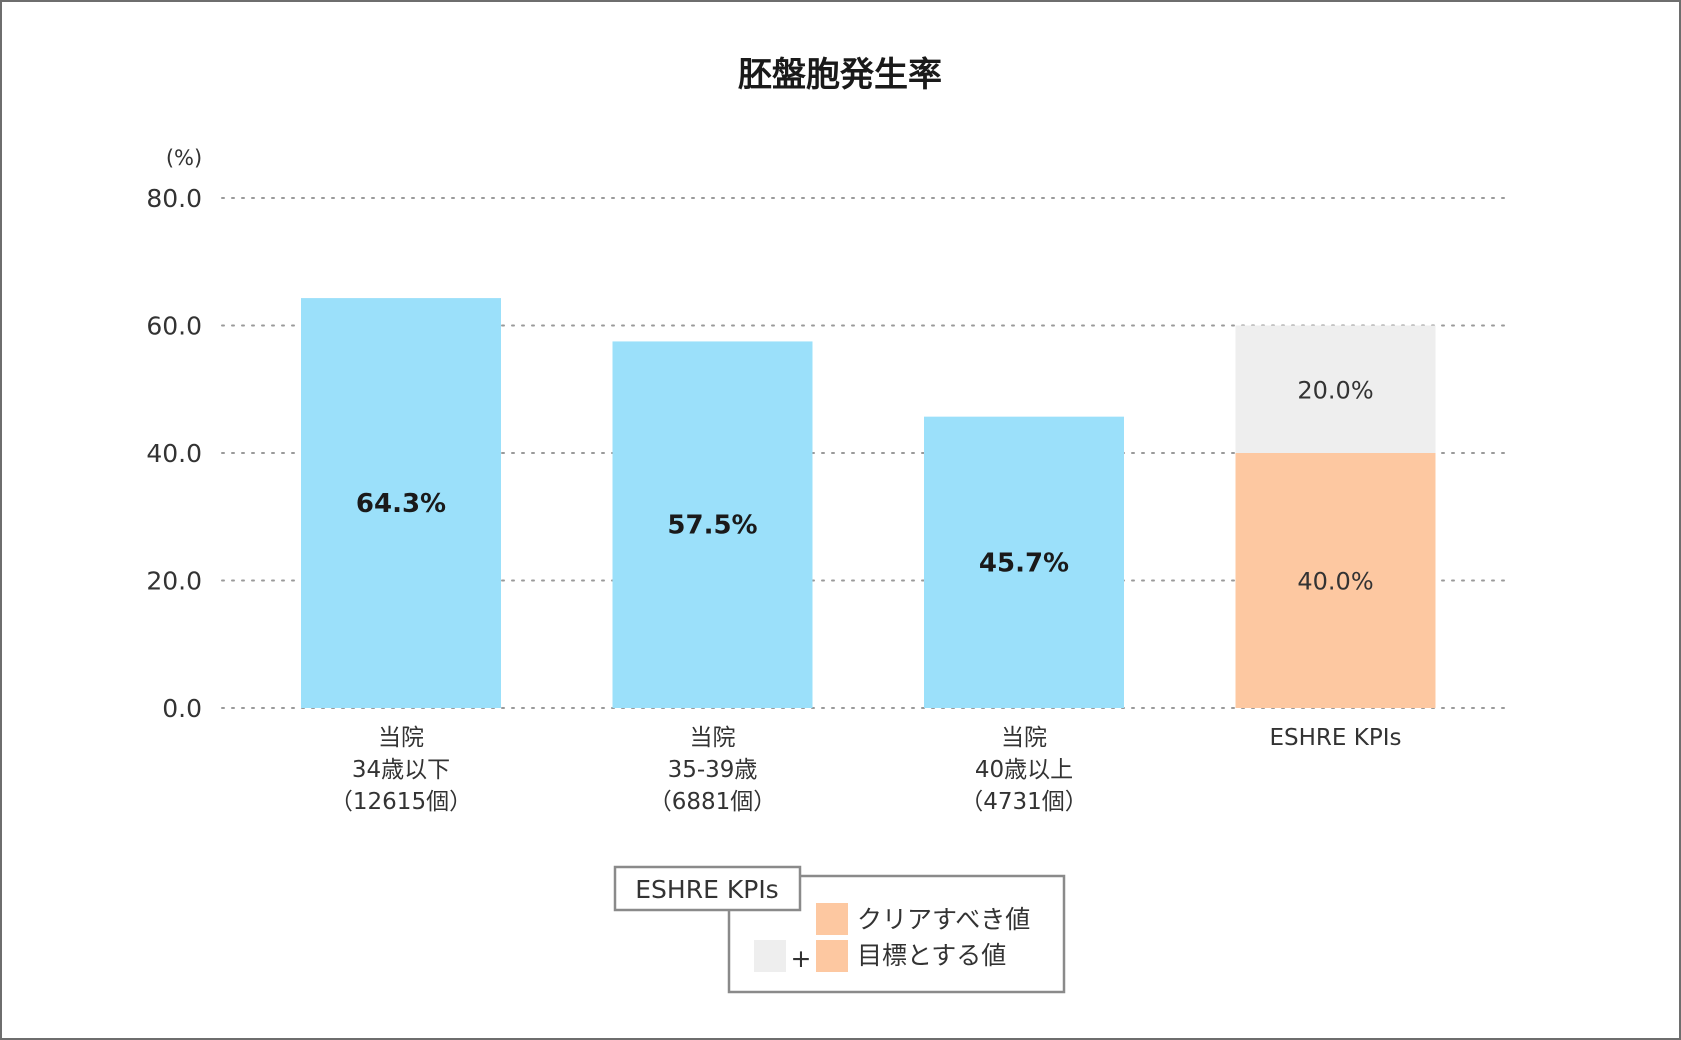 The width and height of the screenshot is (1681, 1040). I want to click on bar-value-label: 40.0%, so click(1335, 582).